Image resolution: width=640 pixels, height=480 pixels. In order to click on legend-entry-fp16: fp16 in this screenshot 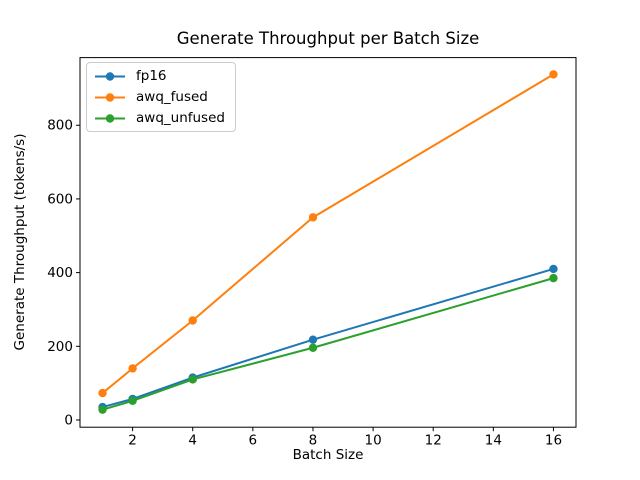, I will do `click(159, 76)`.